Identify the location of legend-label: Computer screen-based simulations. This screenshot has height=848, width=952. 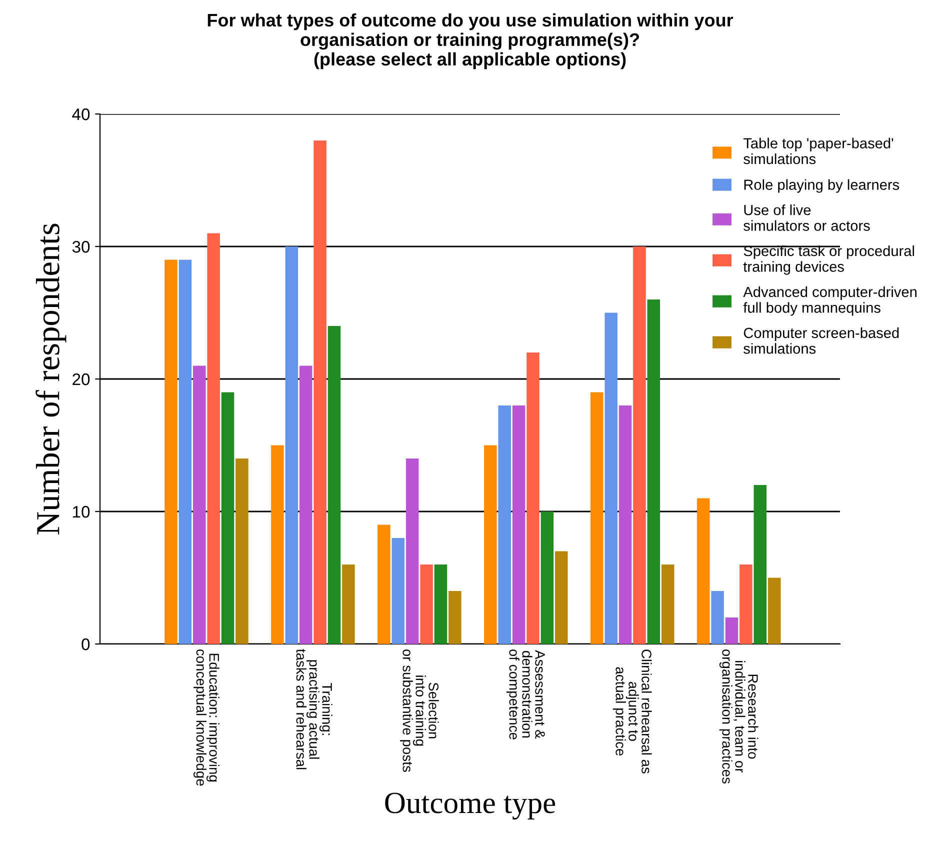
(821, 340).